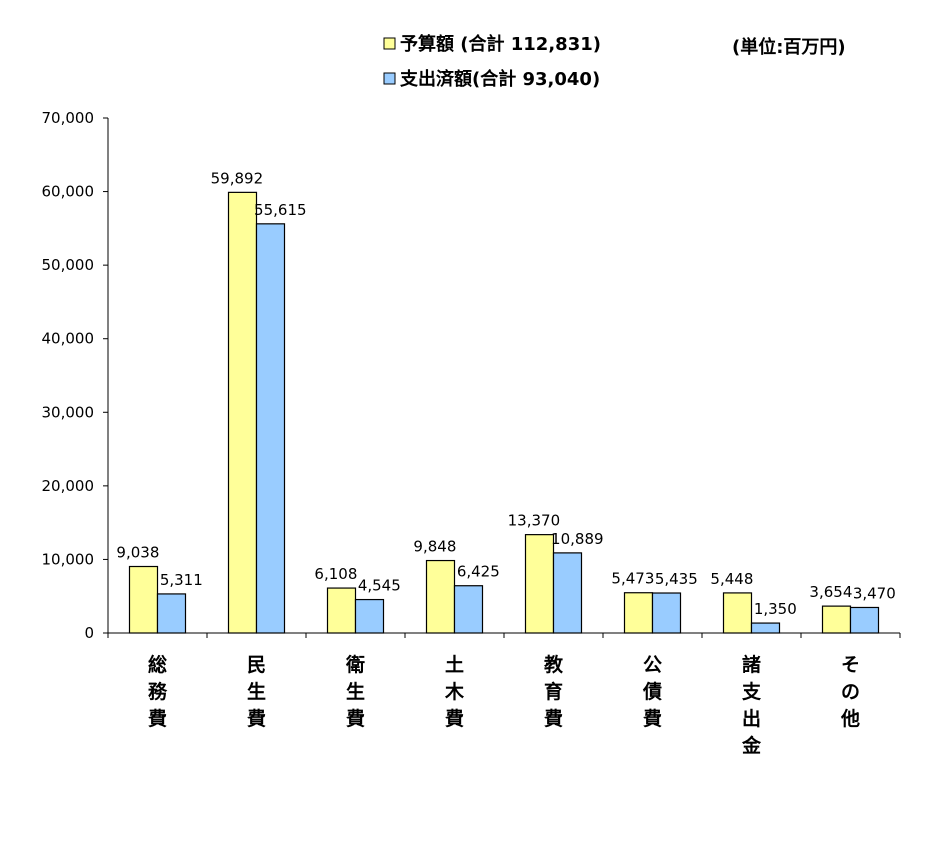  Describe the element at coordinates (89, 633) in the screenshot. I see `y-tick-label: 0` at that location.